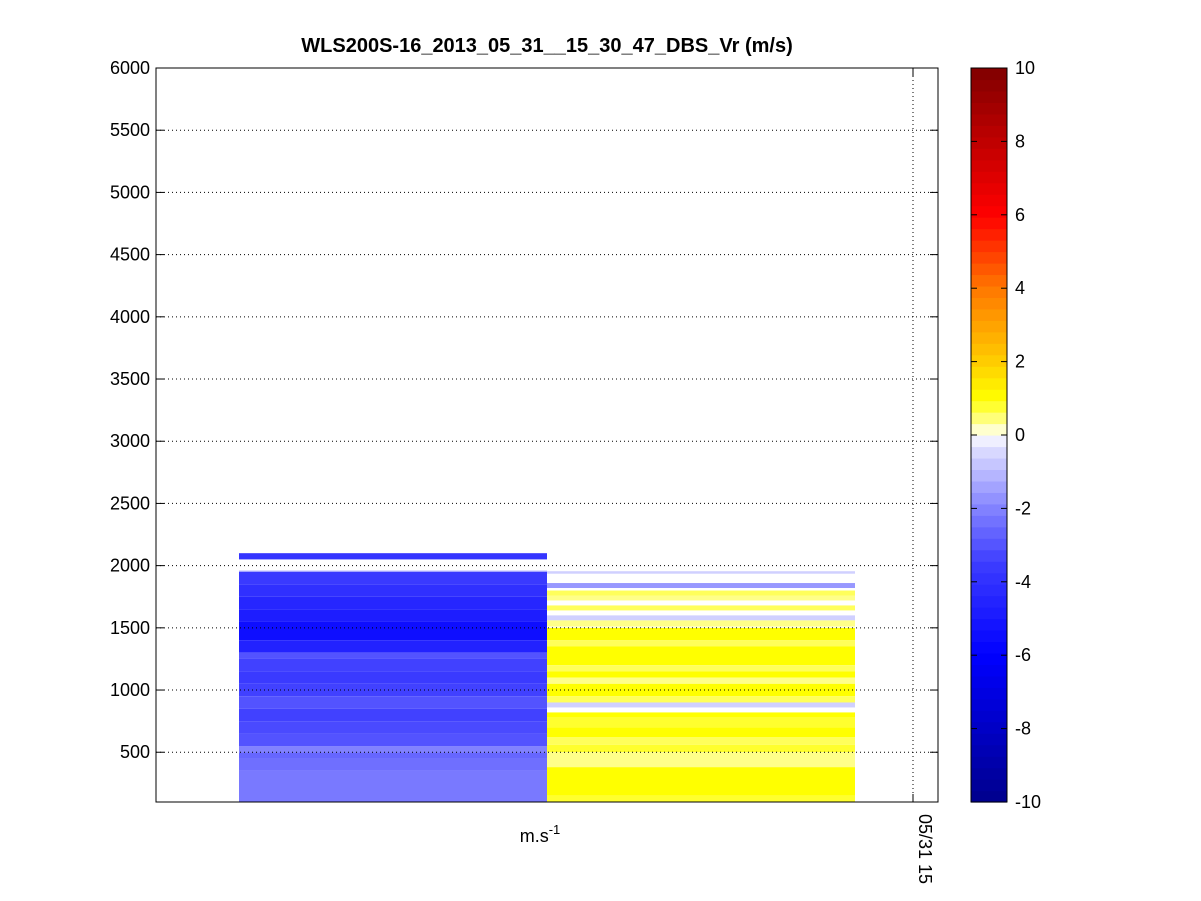 Image resolution: width=1201 pixels, height=901 pixels. What do you see at coordinates (534, 836) in the screenshot?
I see `x-axis-label-text: m.s` at bounding box center [534, 836].